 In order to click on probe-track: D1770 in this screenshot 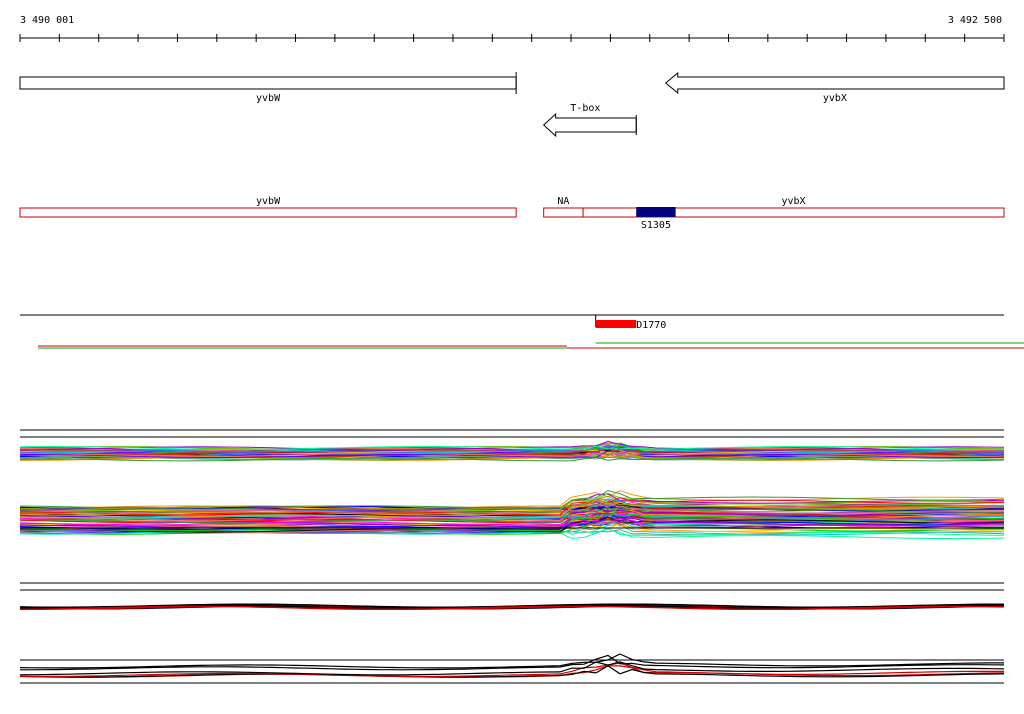, I will do `click(522, 331)`.